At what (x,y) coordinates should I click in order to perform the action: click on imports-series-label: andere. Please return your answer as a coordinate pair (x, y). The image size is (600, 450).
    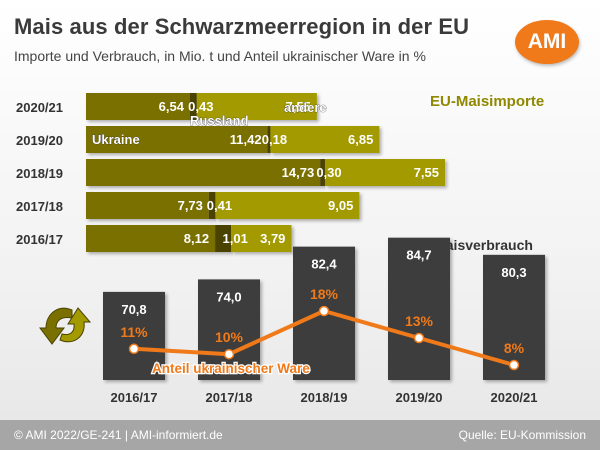
    Looking at the image, I should click on (305, 107).